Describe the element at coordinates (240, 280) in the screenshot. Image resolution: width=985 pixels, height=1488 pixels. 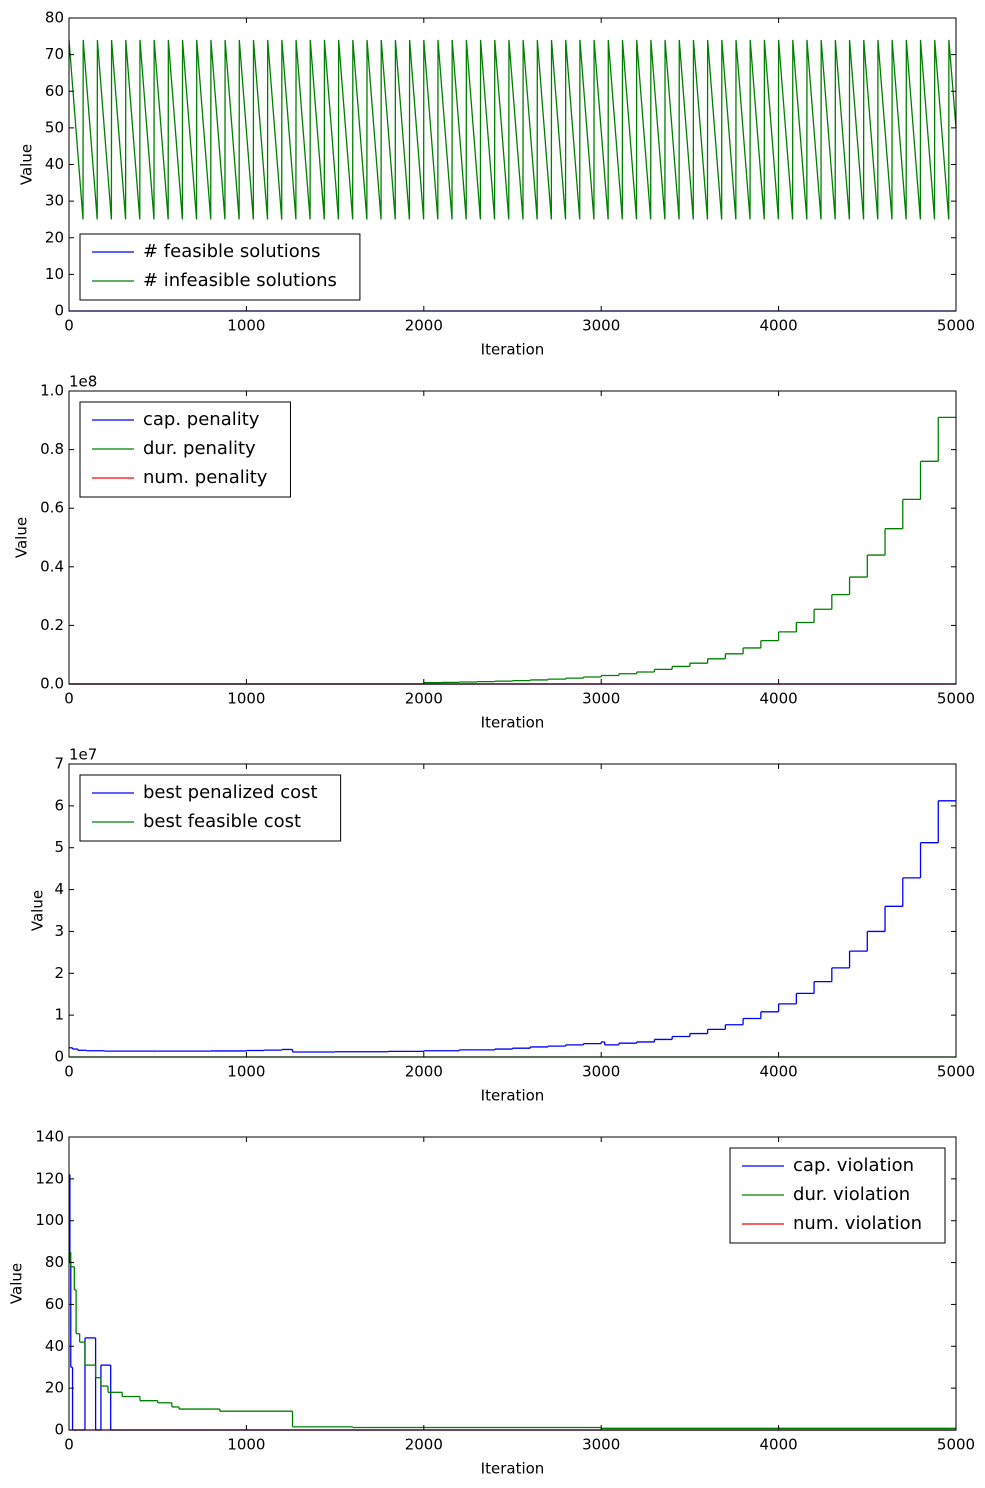
I see `legend-label: # infeasible solutions` at that location.